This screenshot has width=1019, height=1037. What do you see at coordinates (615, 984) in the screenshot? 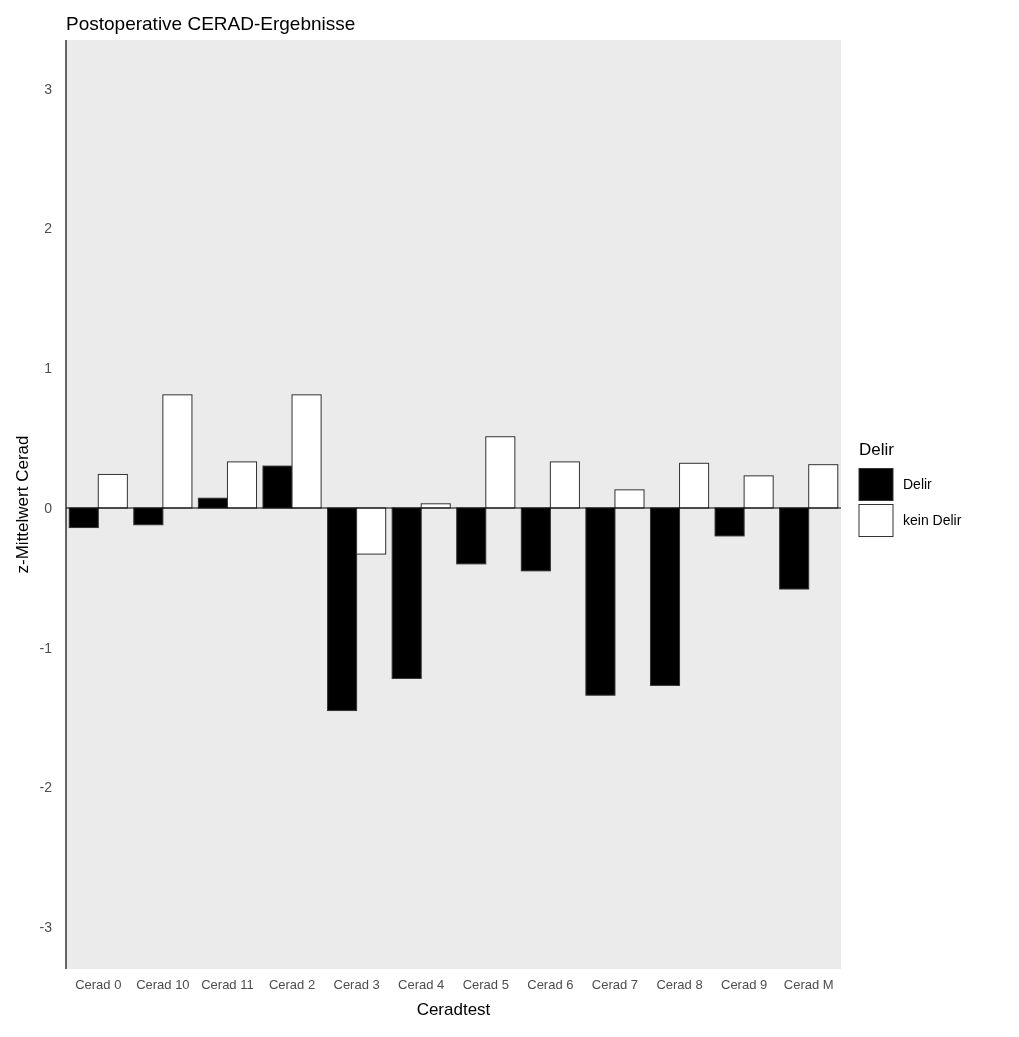
I see `x-tick-label: Cerad 7` at bounding box center [615, 984].